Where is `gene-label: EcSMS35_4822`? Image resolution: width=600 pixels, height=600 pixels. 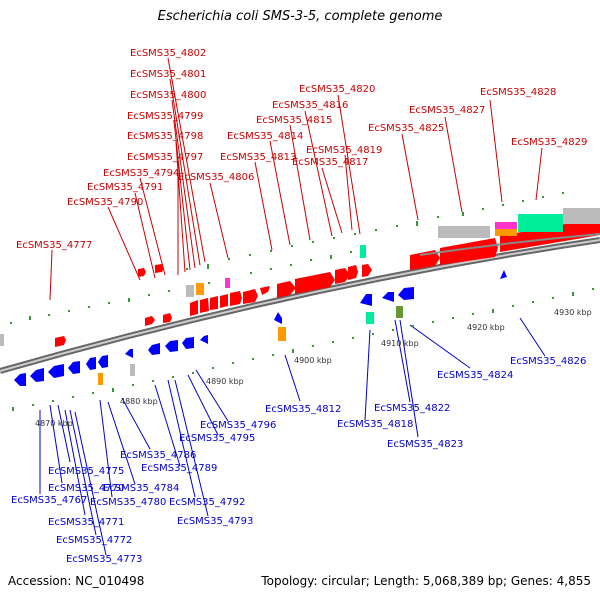
gene-label: EcSMS35_4822 is located at coordinates (412, 408).